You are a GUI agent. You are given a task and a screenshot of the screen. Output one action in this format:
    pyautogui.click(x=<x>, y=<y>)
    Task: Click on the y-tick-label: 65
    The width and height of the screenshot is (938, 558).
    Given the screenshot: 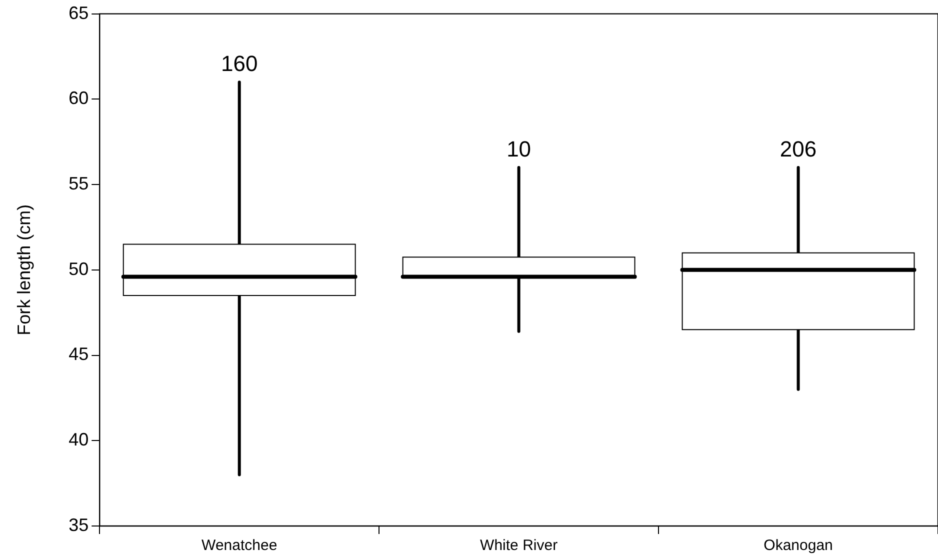 What is the action you would take?
    pyautogui.click(x=78, y=12)
    